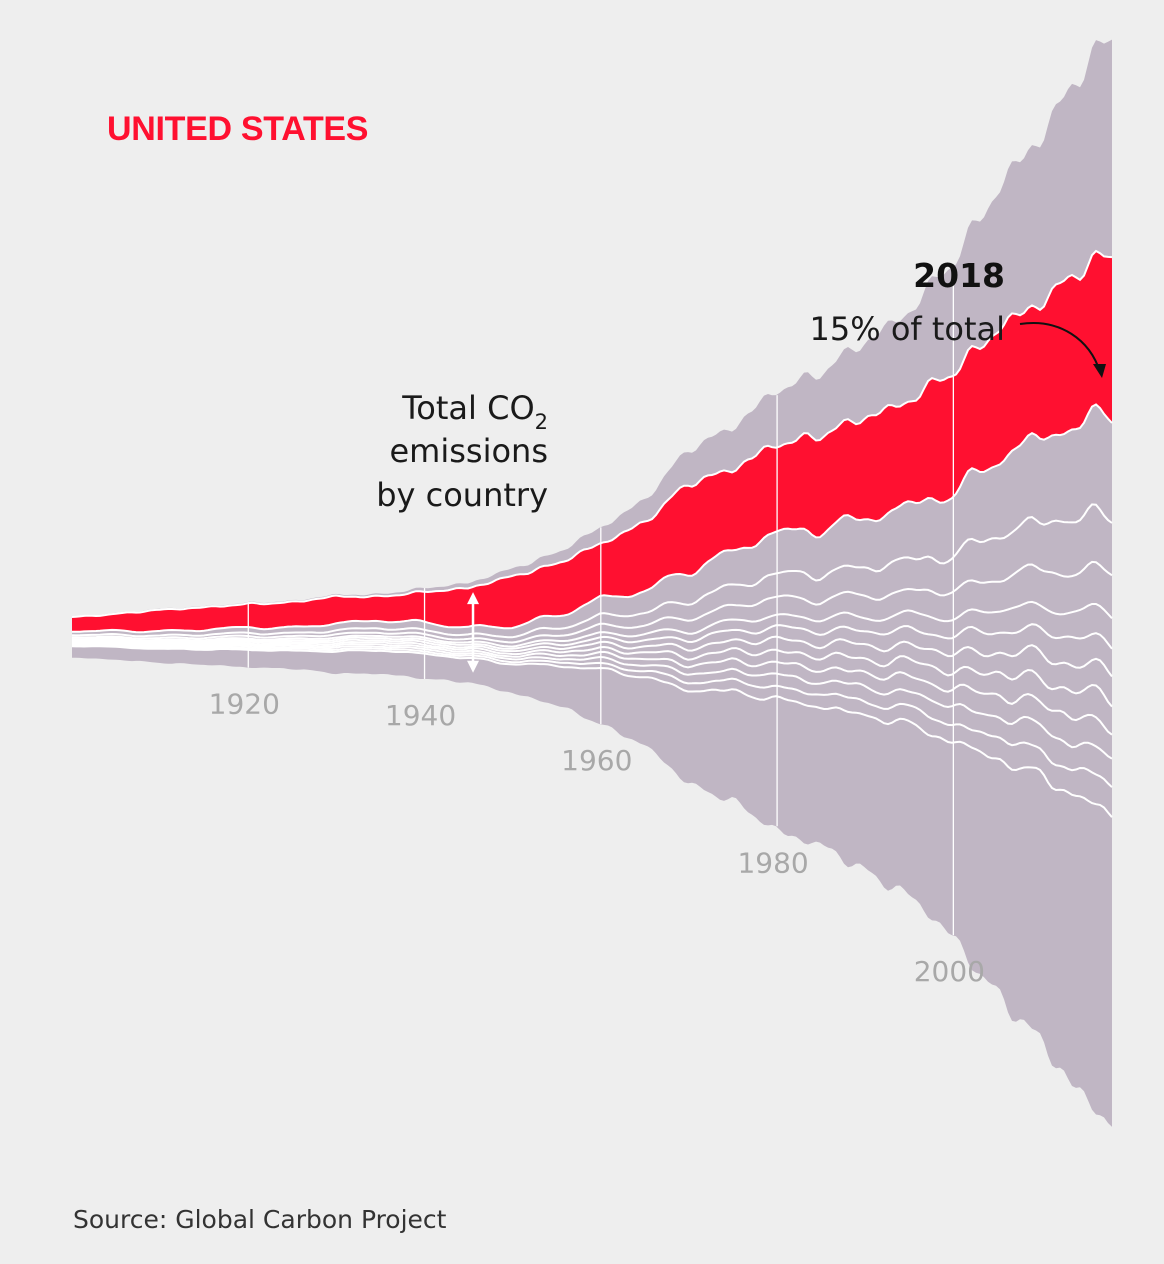 This screenshot has height=1264, width=1164. What do you see at coordinates (420, 715) in the screenshot?
I see `x-tick-label: 1940` at bounding box center [420, 715].